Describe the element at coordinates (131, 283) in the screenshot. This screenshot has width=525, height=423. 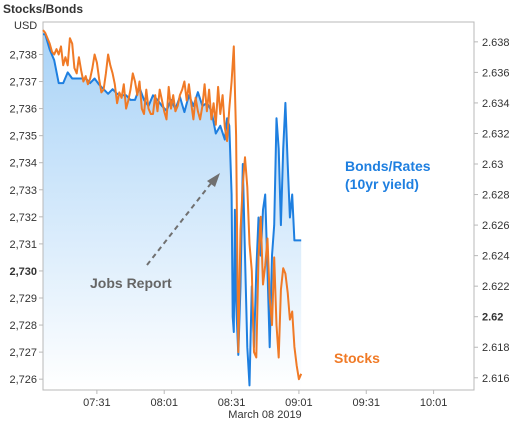
I see `jobs-report-annotation: Jobs Report` at that location.